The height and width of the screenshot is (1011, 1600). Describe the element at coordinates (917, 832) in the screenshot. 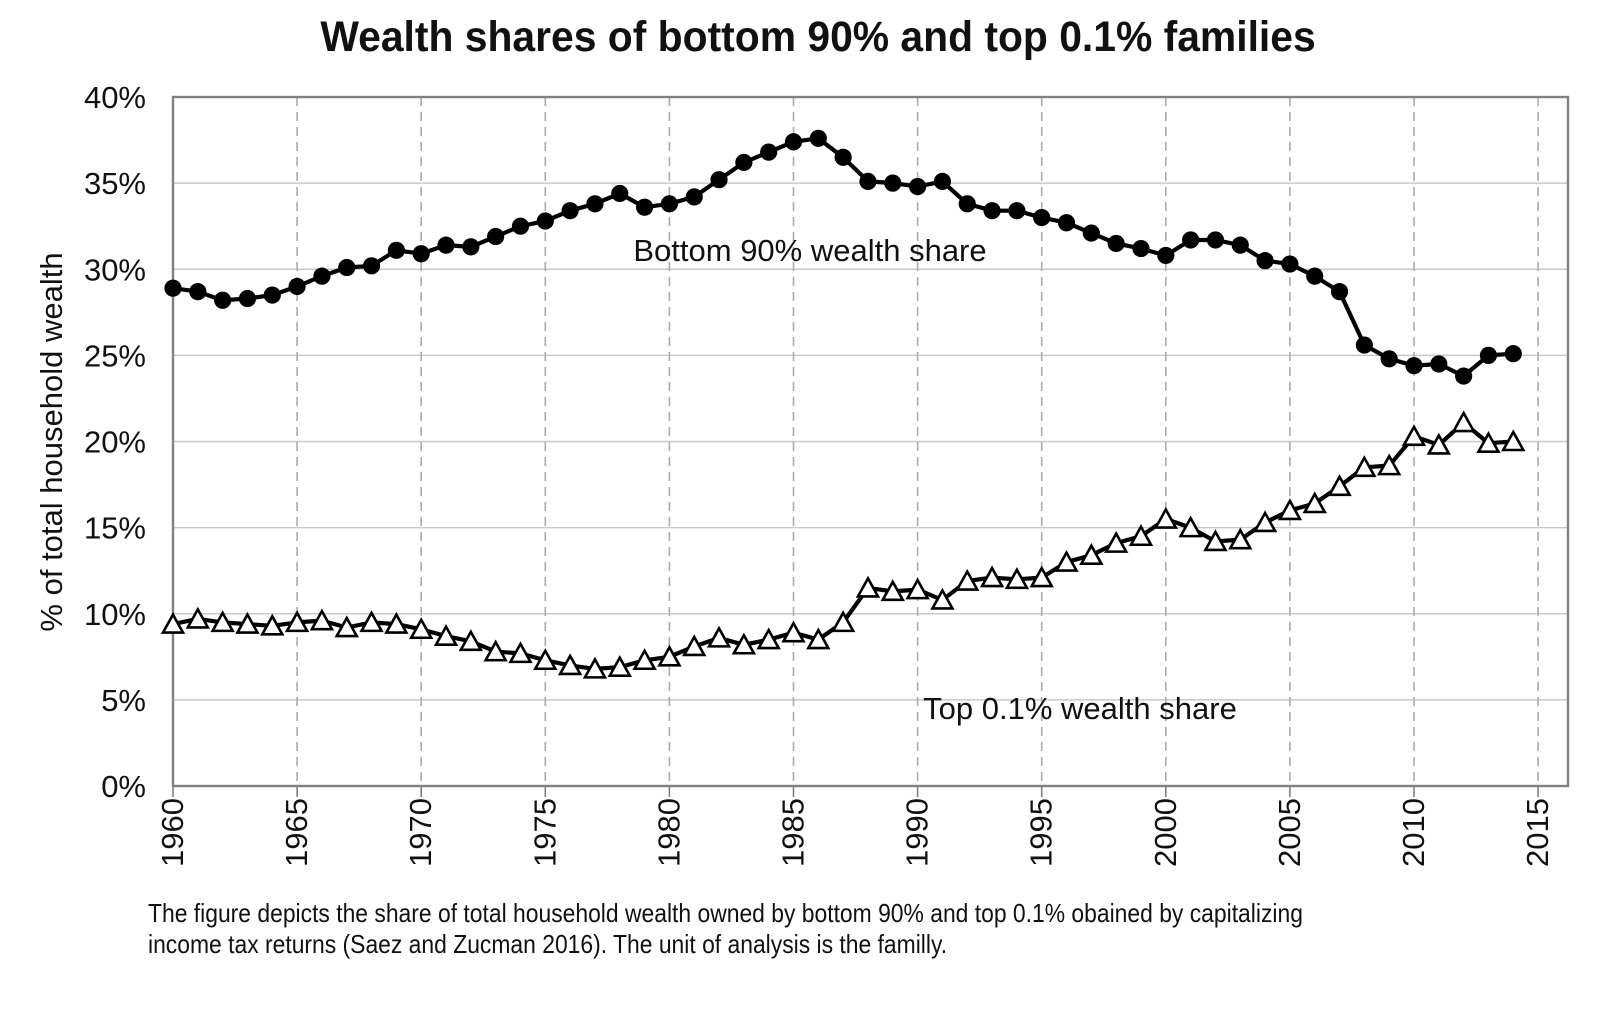

I see `x-tick-label: 1990` at that location.